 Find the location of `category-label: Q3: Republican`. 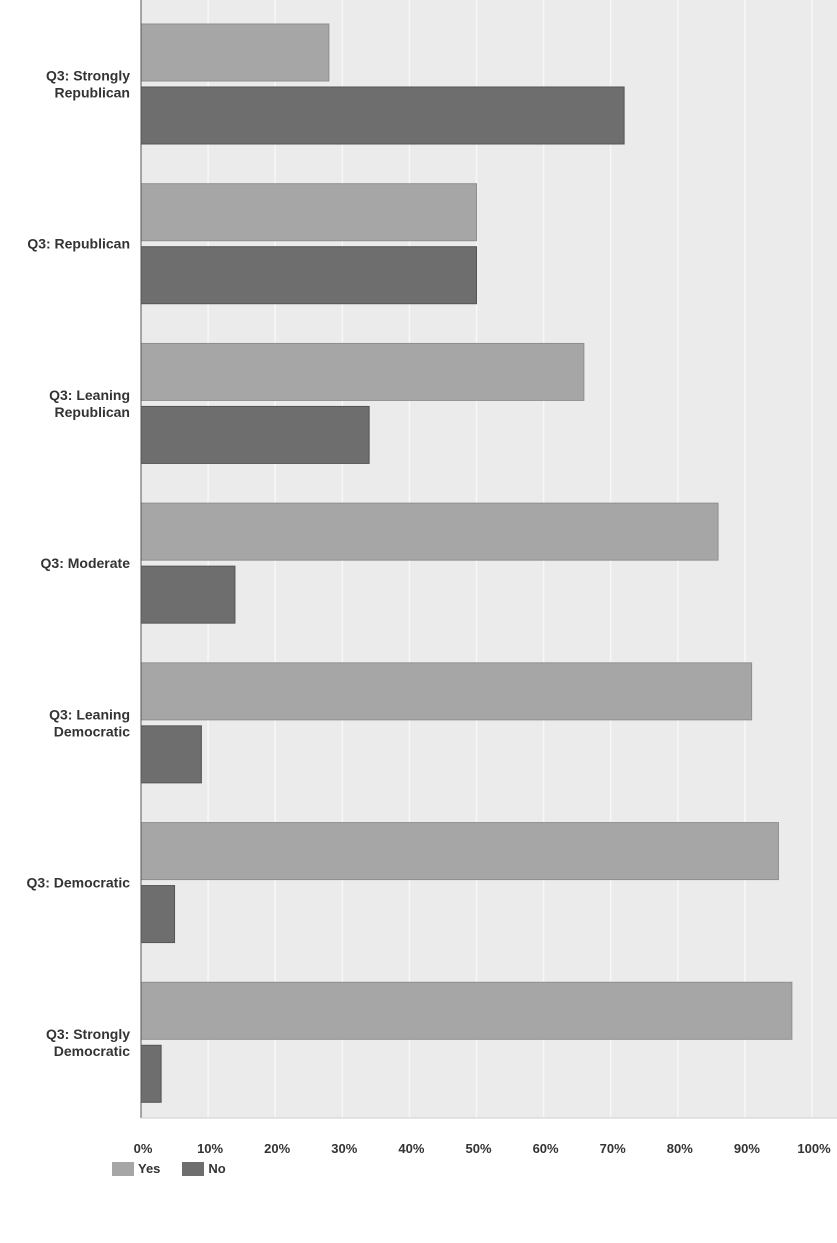

category-label: Q3: Republican is located at coordinates (78, 244).